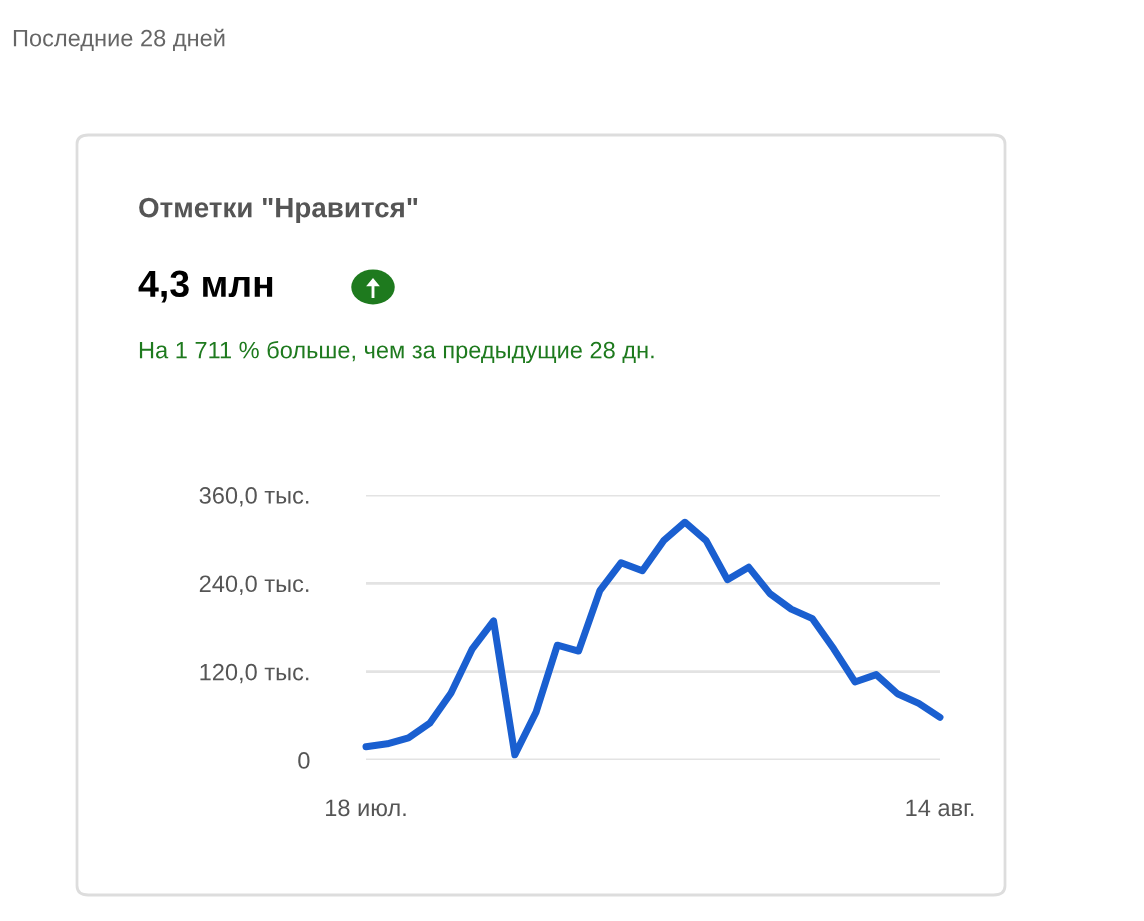 The height and width of the screenshot is (921, 1144). Describe the element at coordinates (119, 39) in the screenshot. I see `text: Последние 28 дней` at that location.